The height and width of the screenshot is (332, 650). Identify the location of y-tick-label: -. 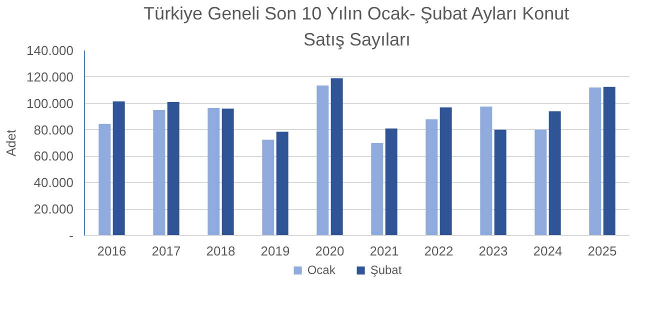
(71, 235).